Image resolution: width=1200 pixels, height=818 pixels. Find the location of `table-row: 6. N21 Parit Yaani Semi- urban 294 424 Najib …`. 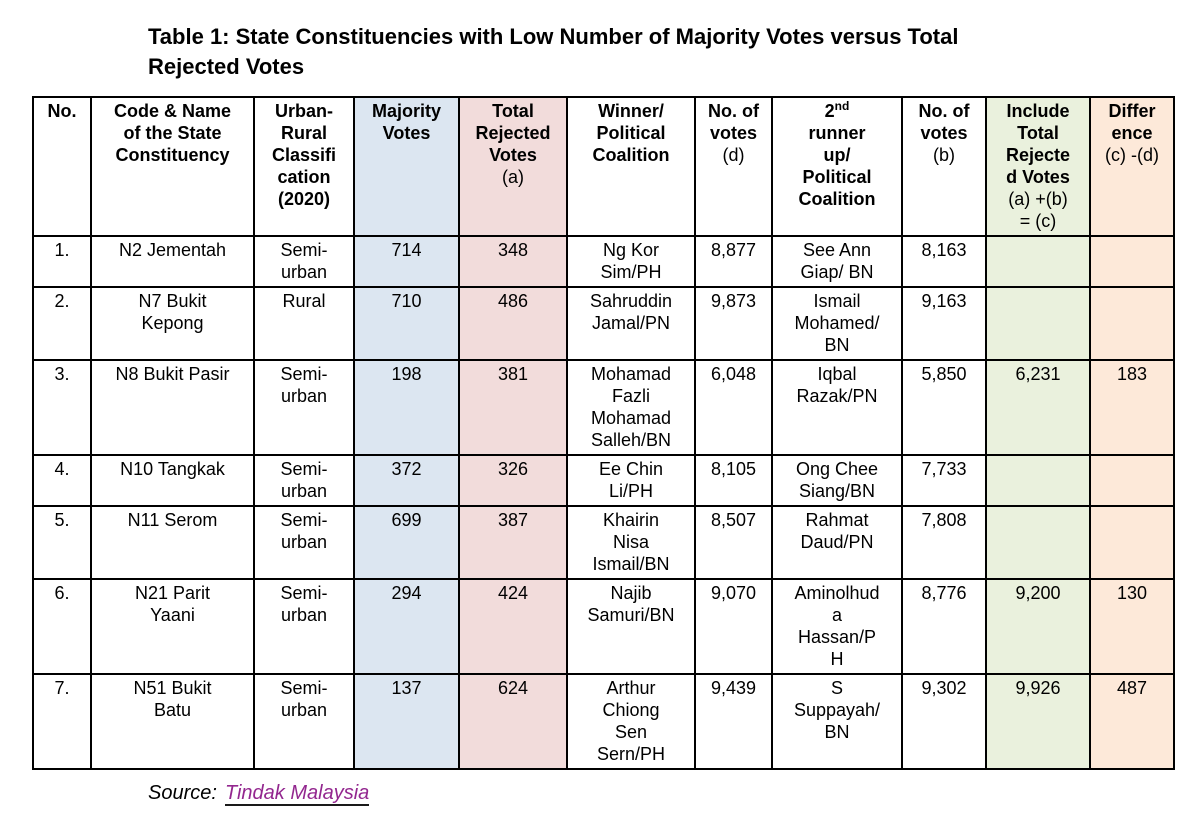

table-row: 6. N21 Parit Yaani Semi- urban 294 424 Najib … is located at coordinates (603, 626).